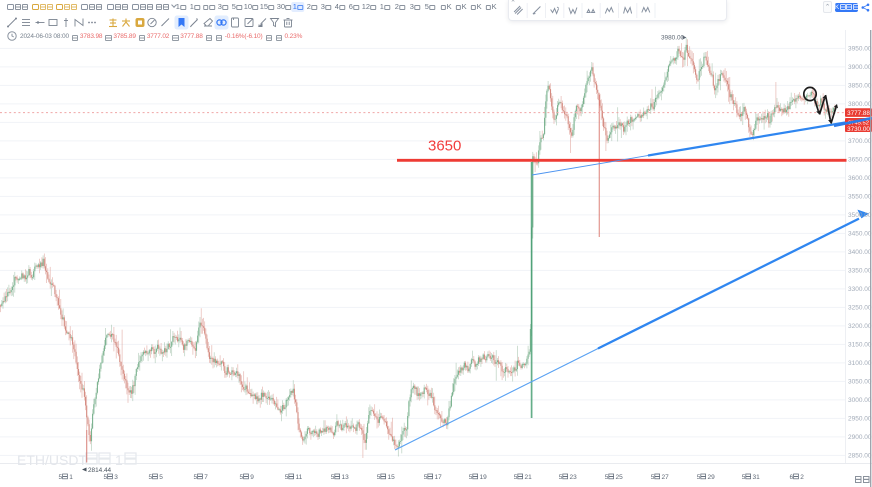 The width and height of the screenshot is (872, 487). Describe the element at coordinates (673, 37) in the screenshot. I see `svg-text: 3980.00` at that location.